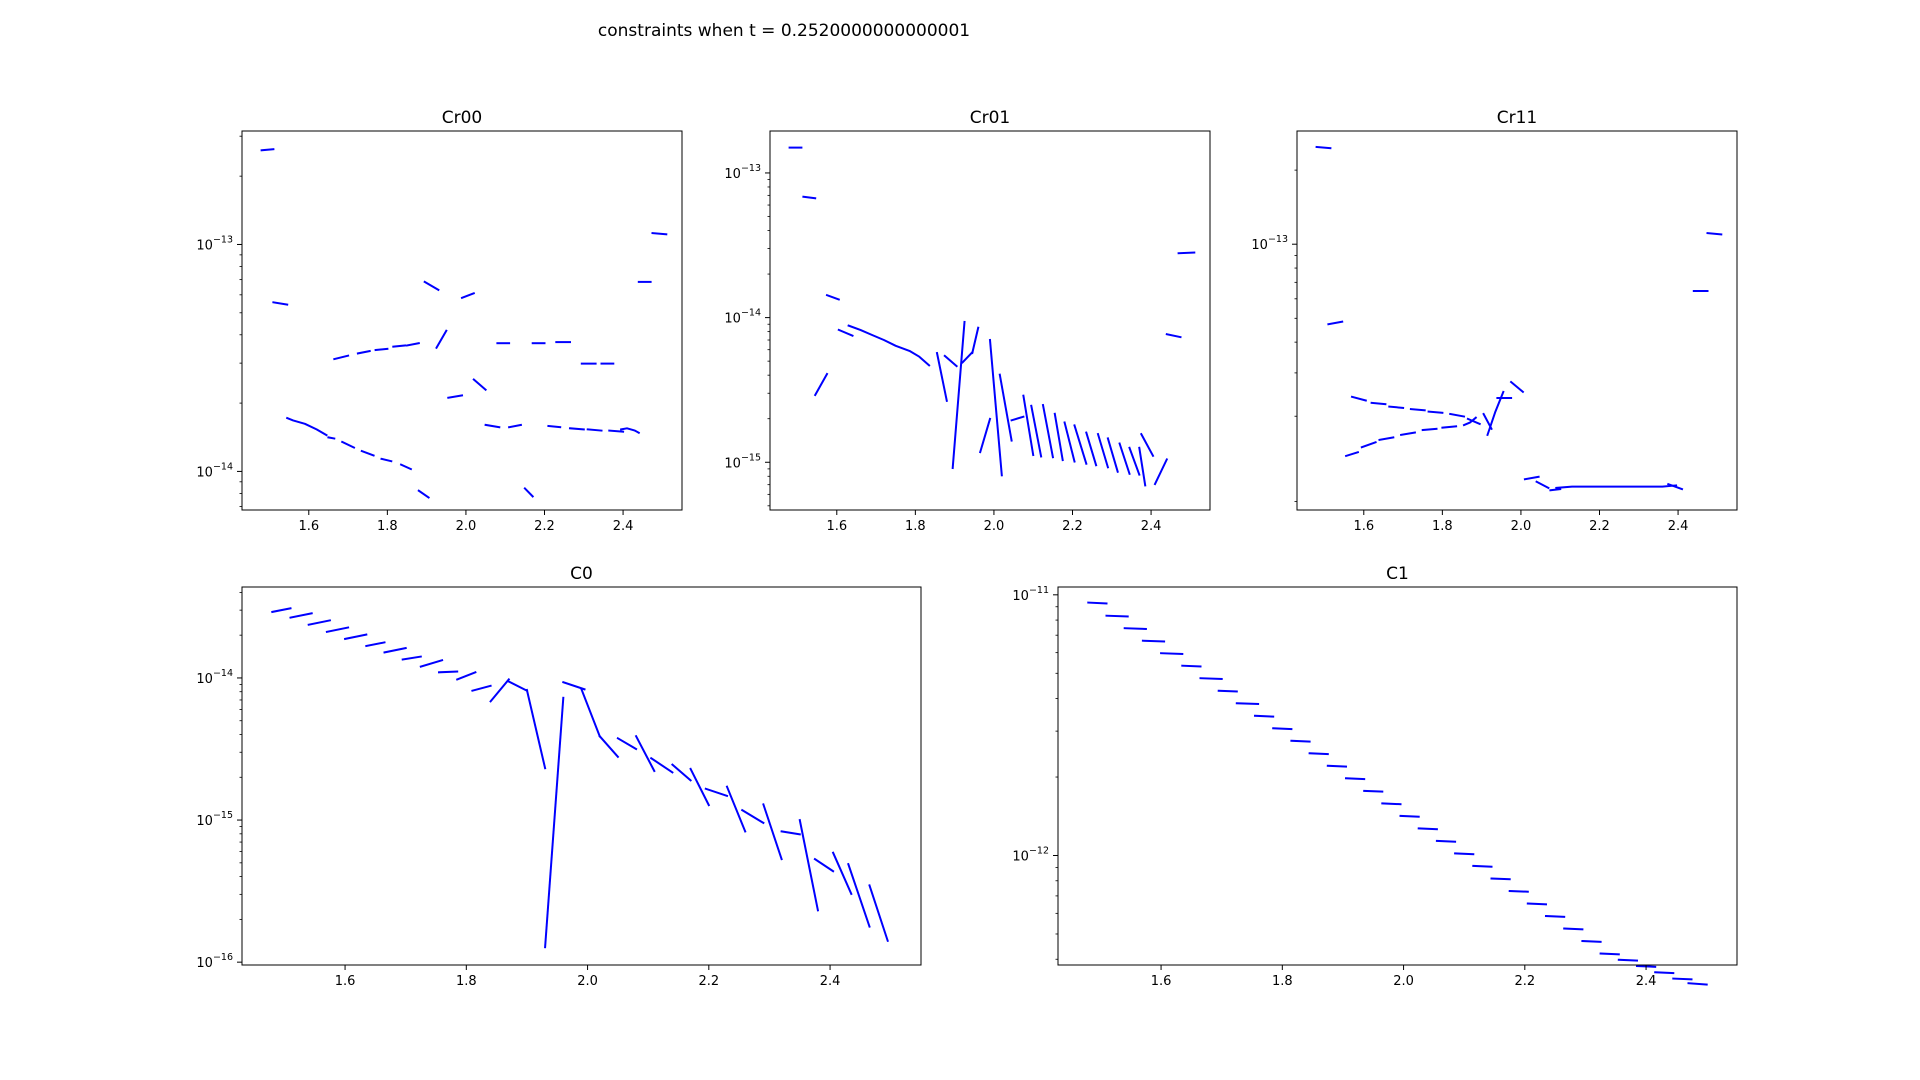  I want to click on series-lines-c1, so click(1397, 793).